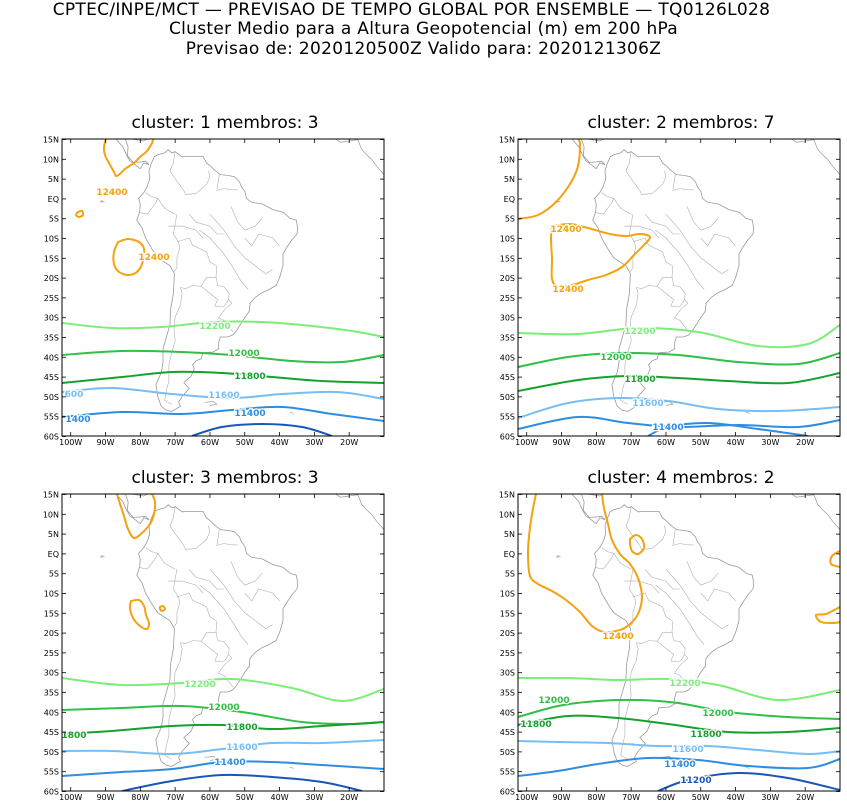  Describe the element at coordinates (249, 377) in the screenshot. I see `contour-label: 11800` at that location.